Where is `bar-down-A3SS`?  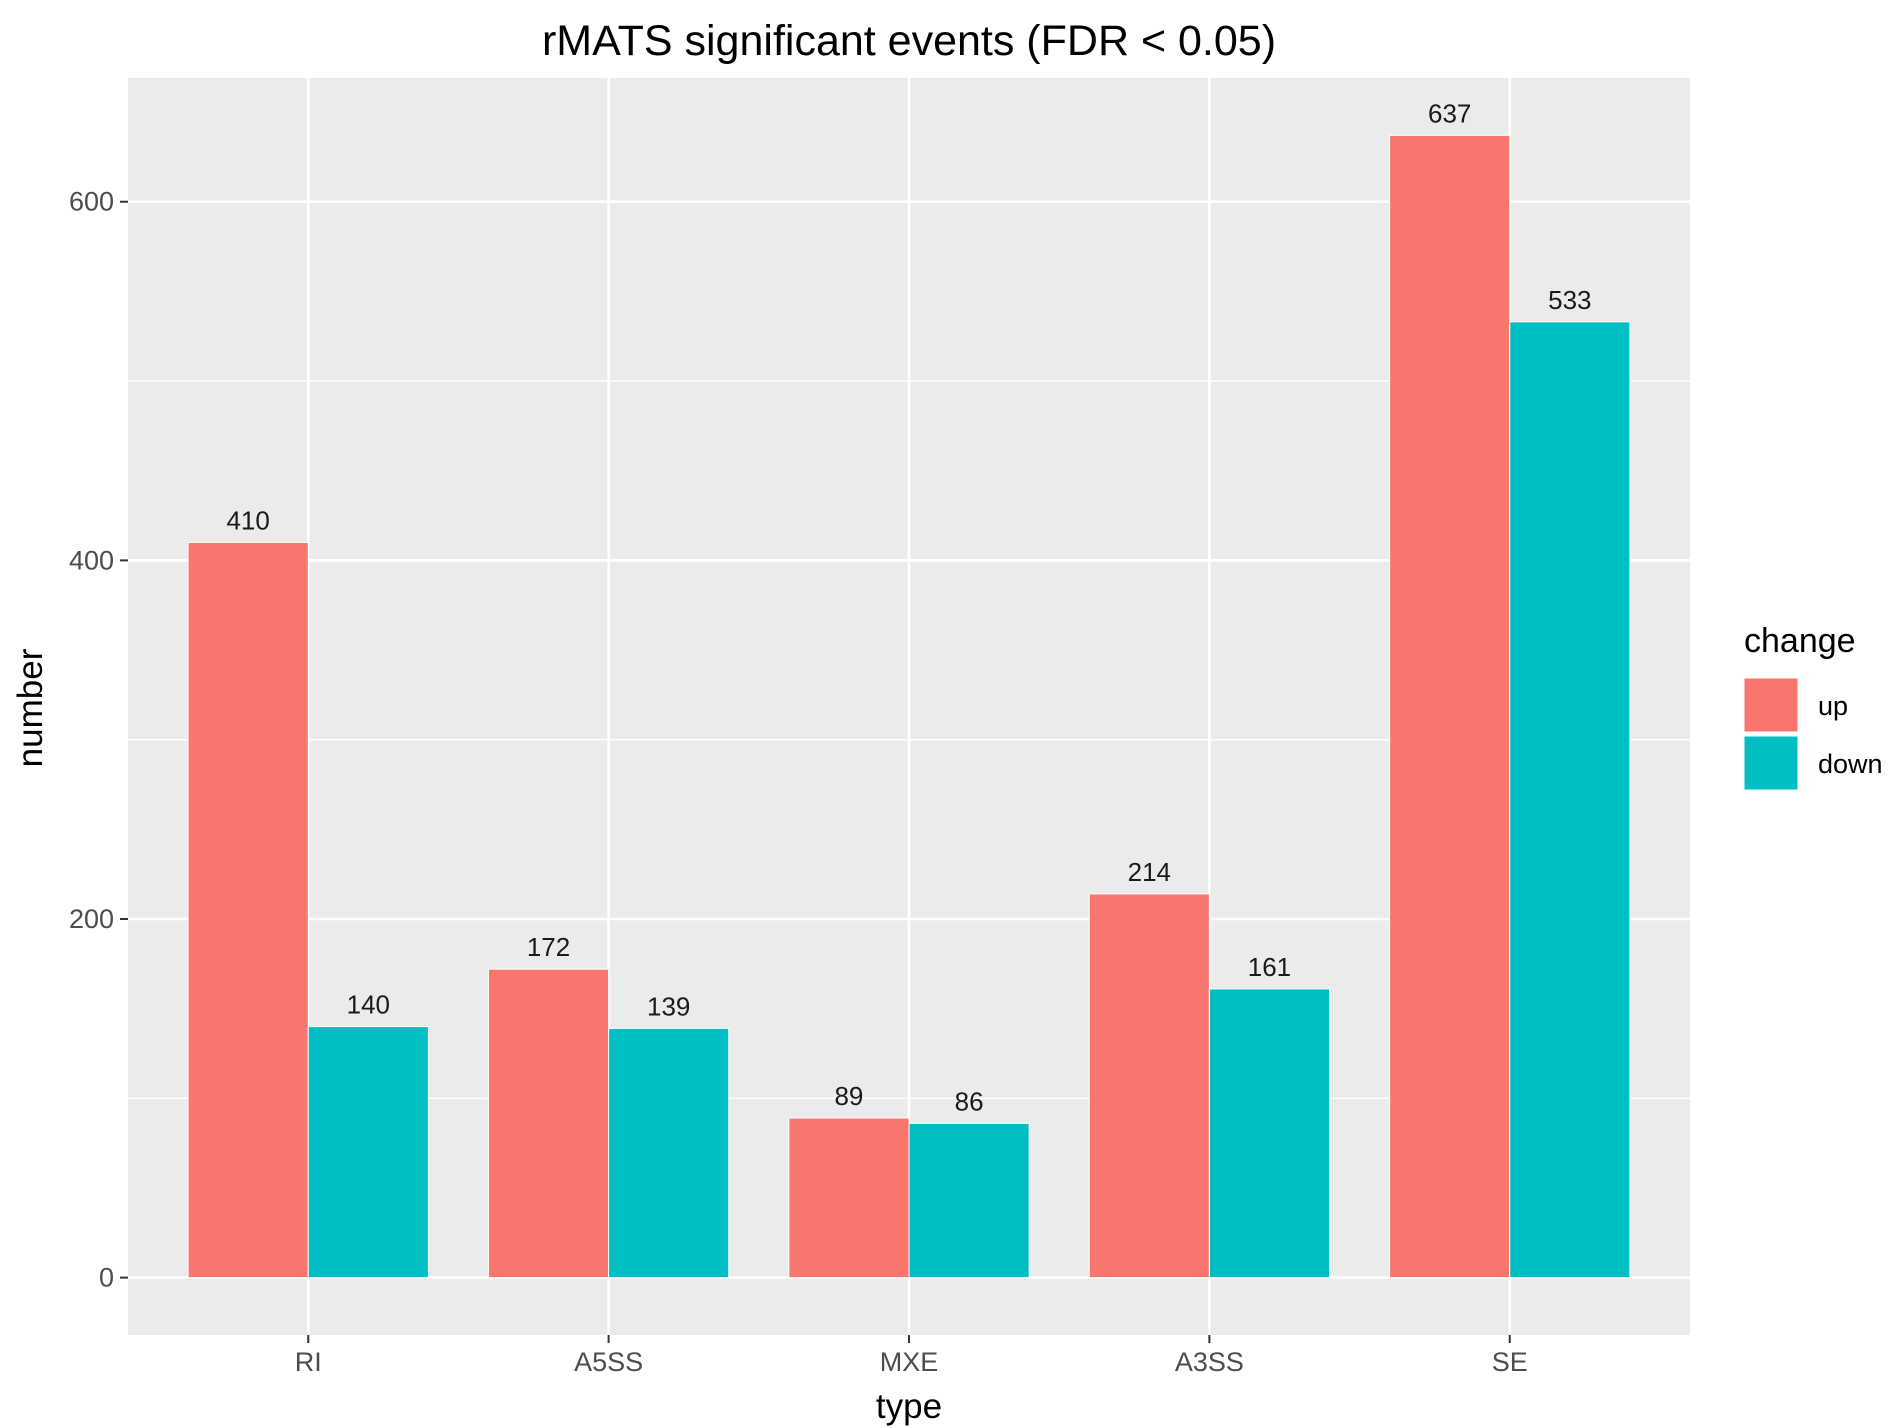 bar-down-A3SS is located at coordinates (1269, 1133).